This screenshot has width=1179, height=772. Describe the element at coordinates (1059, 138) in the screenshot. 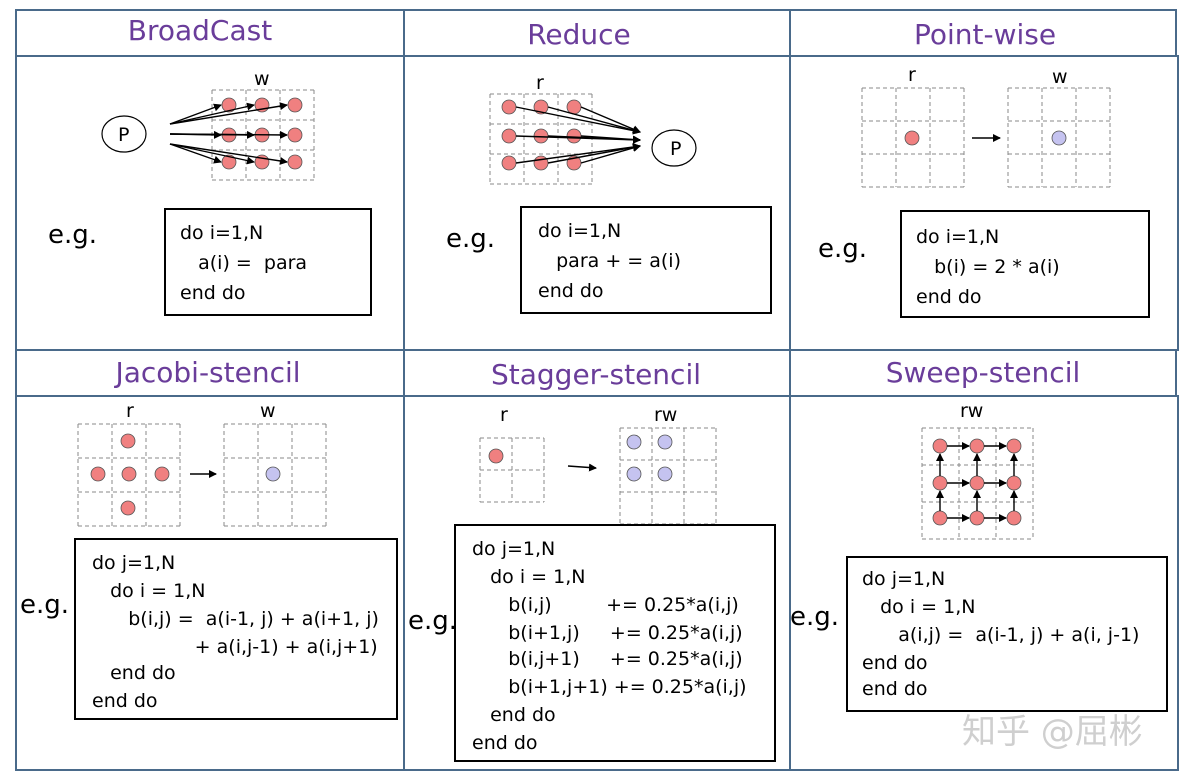

I see `pointwise-write-dot` at that location.